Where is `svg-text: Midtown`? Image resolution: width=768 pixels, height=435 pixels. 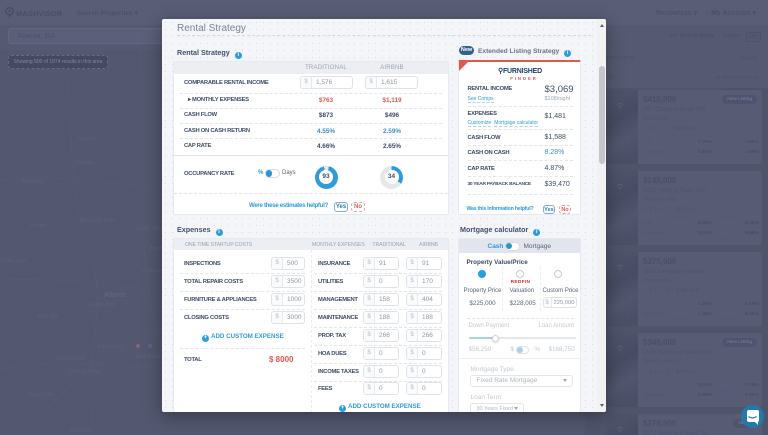
svg-text: Midtown is located at coordinates (152, 271).